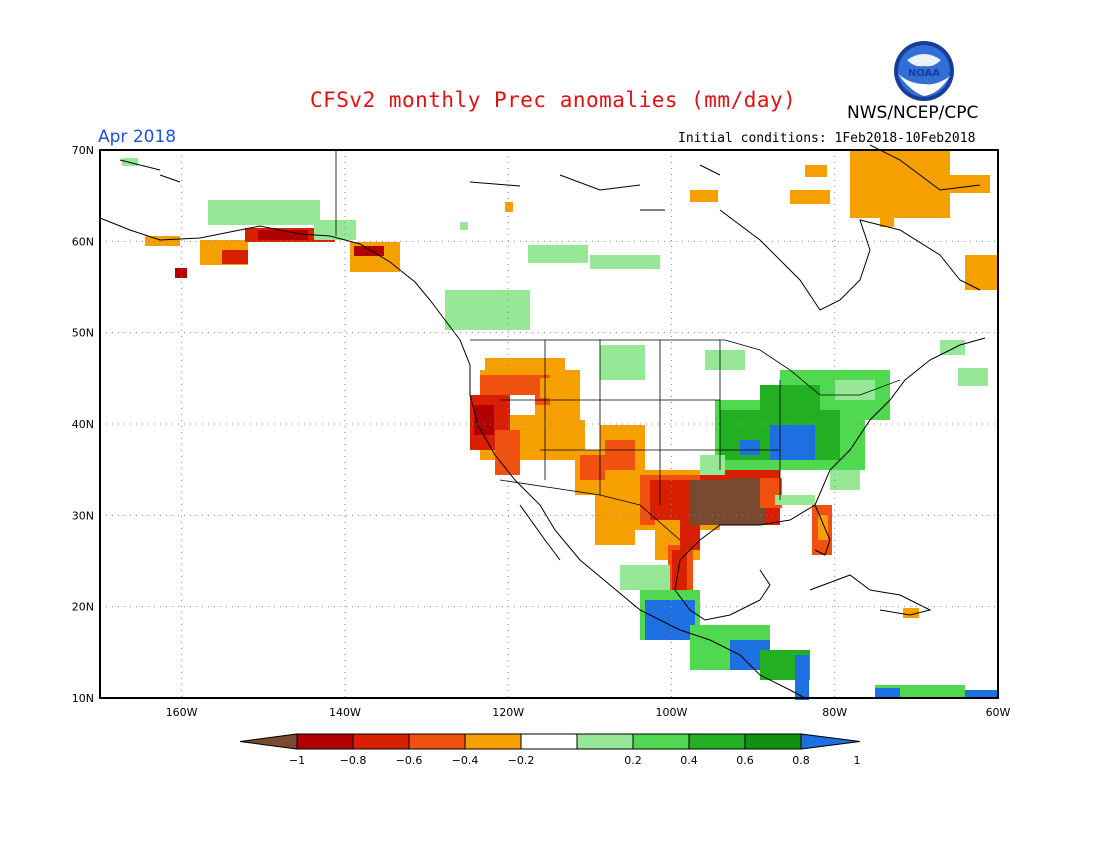 The image size is (1100, 850). Describe the element at coordinates (521, 760) in the screenshot. I see `colorbar-tick-label: −0.2` at that location.